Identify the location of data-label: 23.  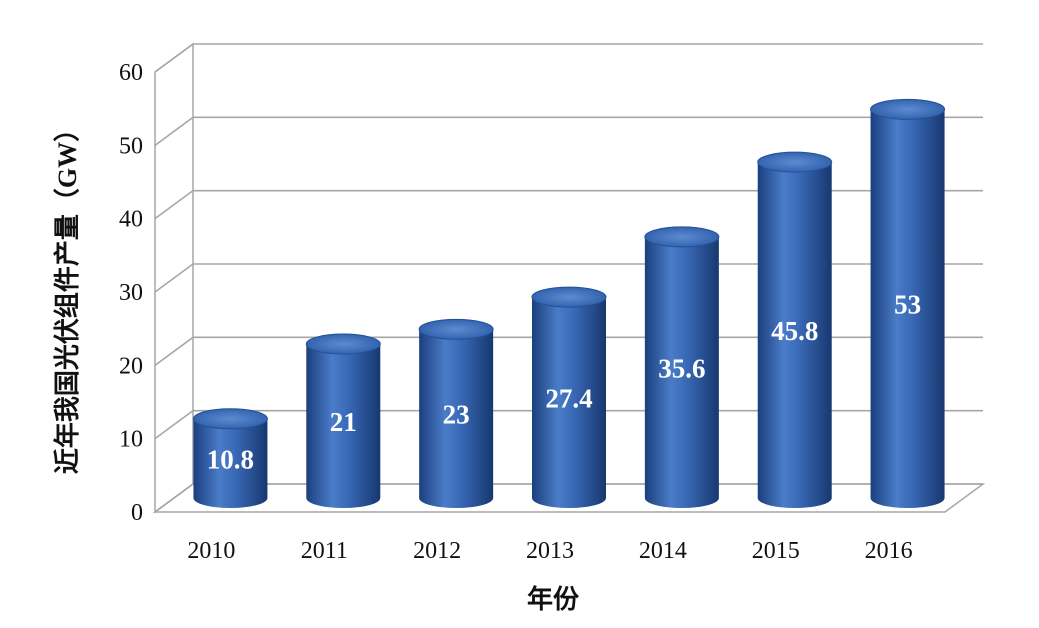
(456, 415).